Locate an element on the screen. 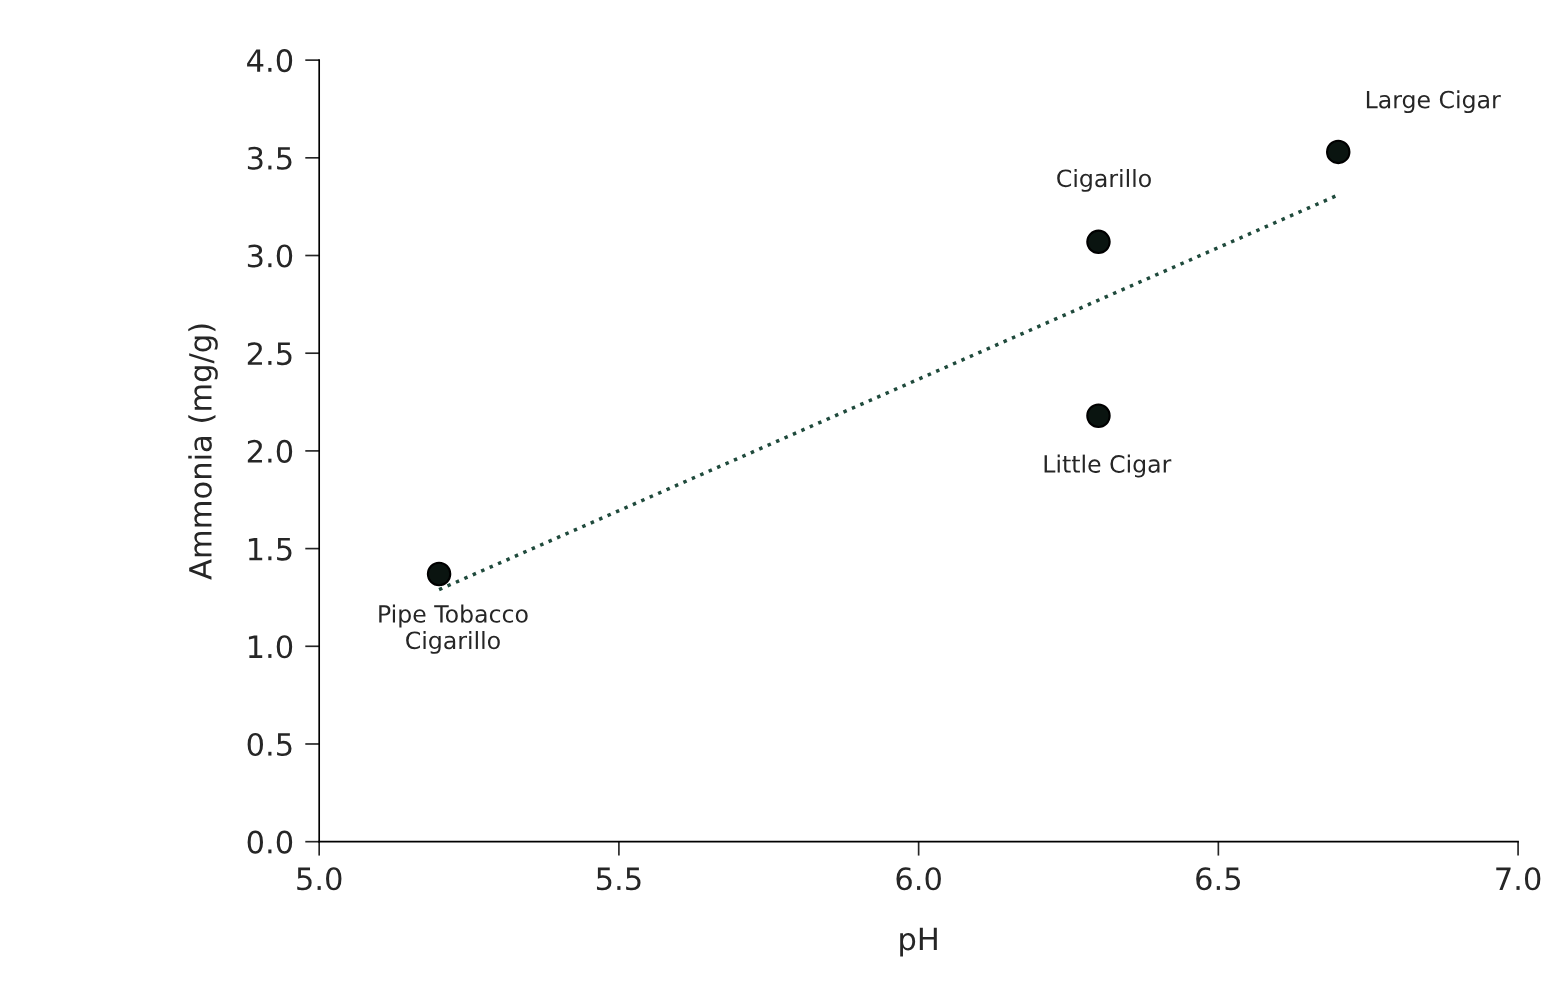 This screenshot has width=1557, height=1002. x-tick-label: 5.0 is located at coordinates (319, 879).